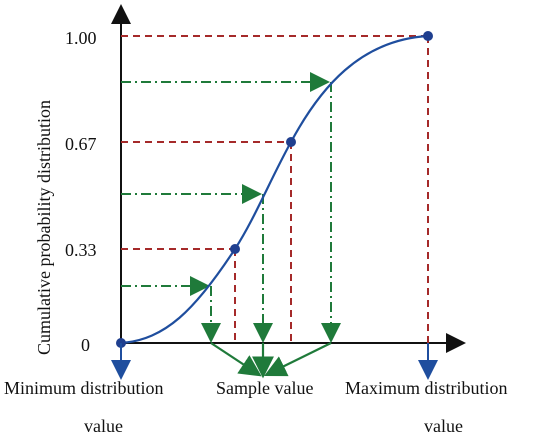  Describe the element at coordinates (81, 144) in the screenshot. I see `y-tick-067: 0.67` at that location.